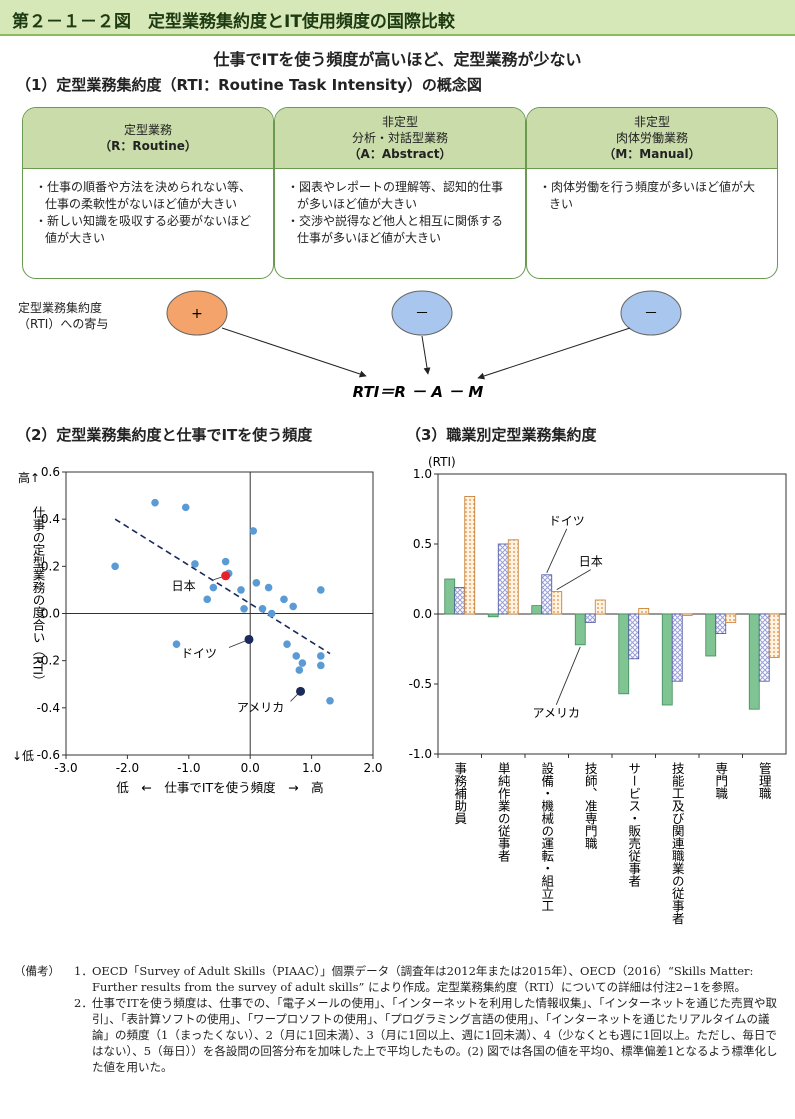 The width and height of the screenshot is (795, 1119). What do you see at coordinates (556, 713) in the screenshot?
I see `bar-callout-label-2: アメリカ` at bounding box center [556, 713].